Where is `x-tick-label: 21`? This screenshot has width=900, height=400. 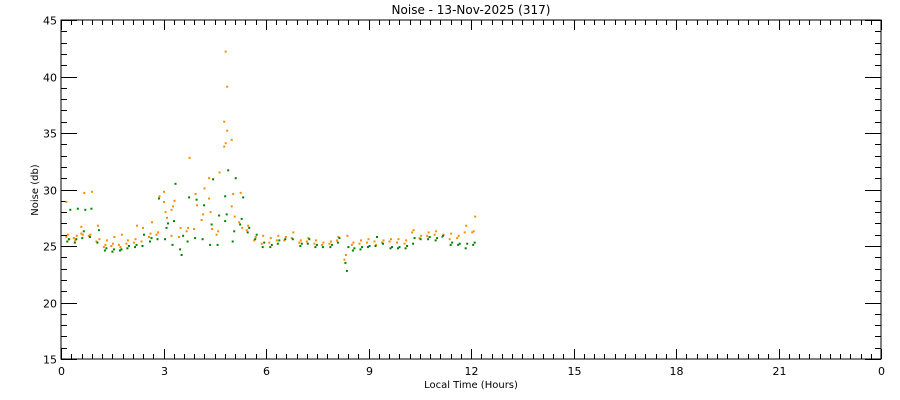 x-tick-label: 21 is located at coordinates (780, 371).